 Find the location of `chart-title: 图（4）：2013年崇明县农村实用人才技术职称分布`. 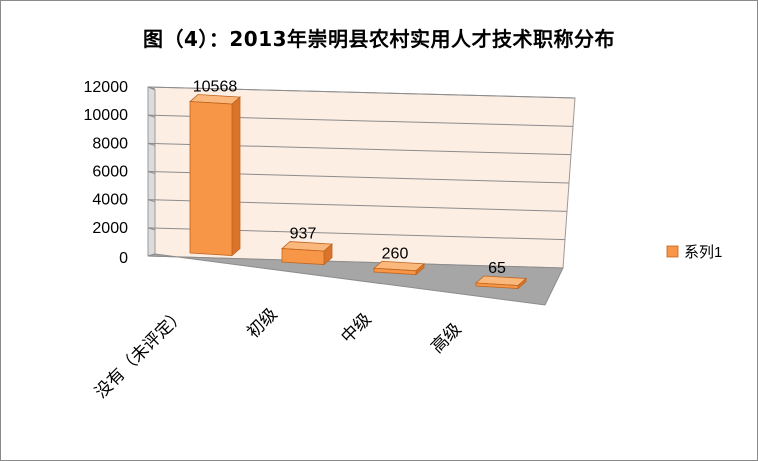

chart-title: 图（4）：2013年崇明县农村实用人才技术职称分布 is located at coordinates (379, 39).